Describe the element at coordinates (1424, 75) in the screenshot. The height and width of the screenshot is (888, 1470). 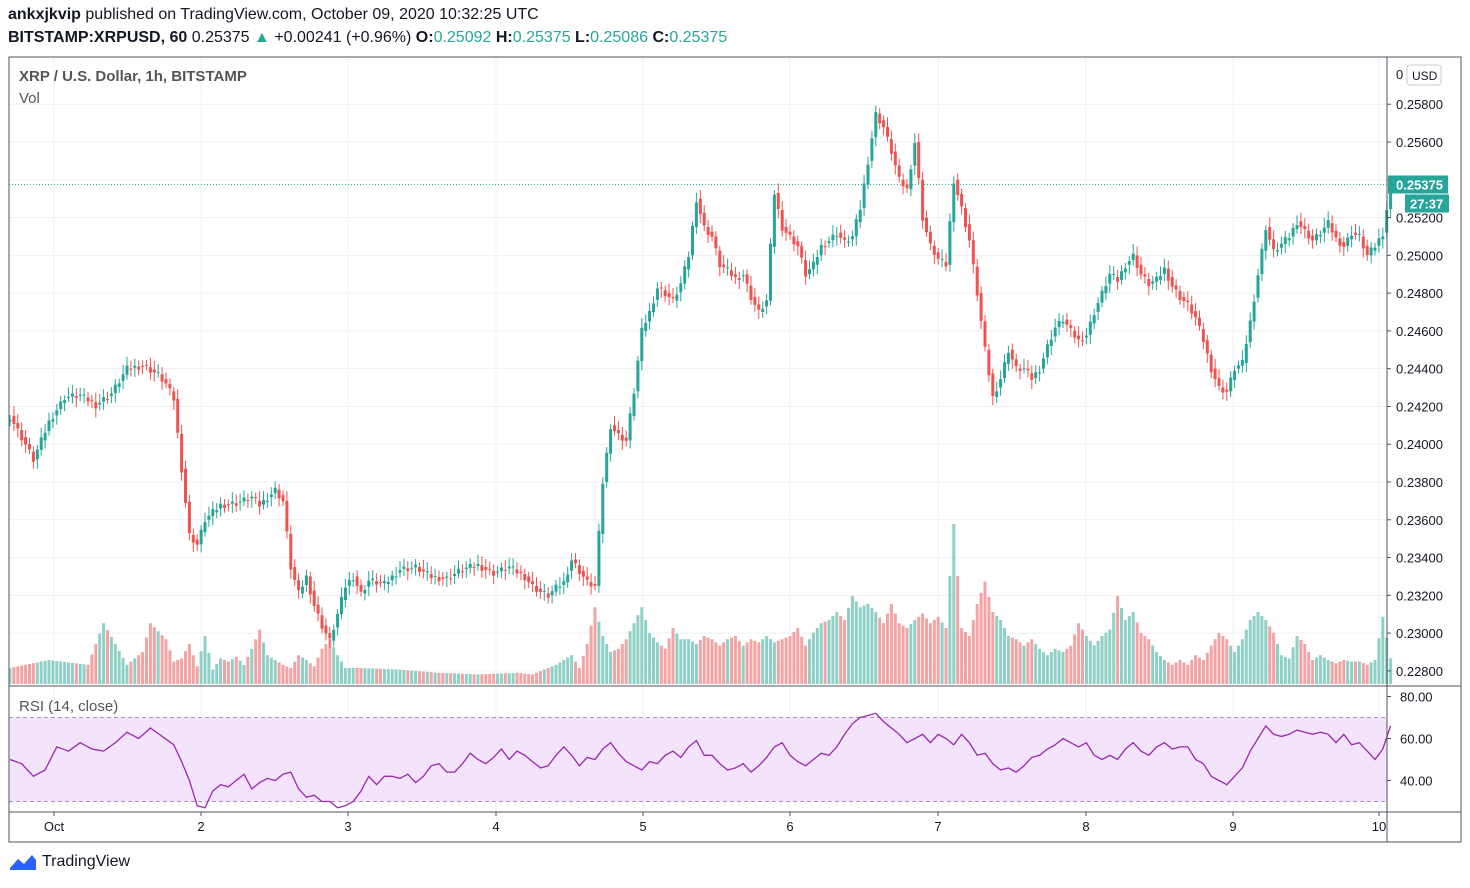
I see `currency-button` at that location.